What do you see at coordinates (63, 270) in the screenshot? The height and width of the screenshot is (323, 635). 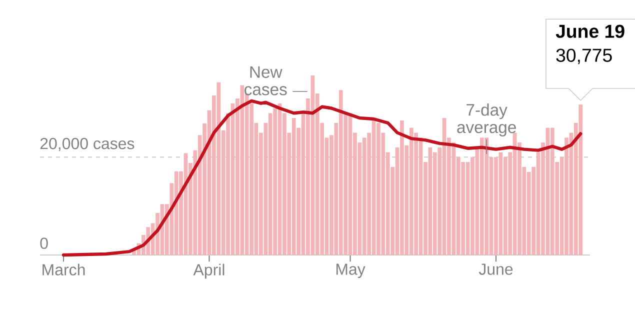 I see `x-tick-label: March` at bounding box center [63, 270].